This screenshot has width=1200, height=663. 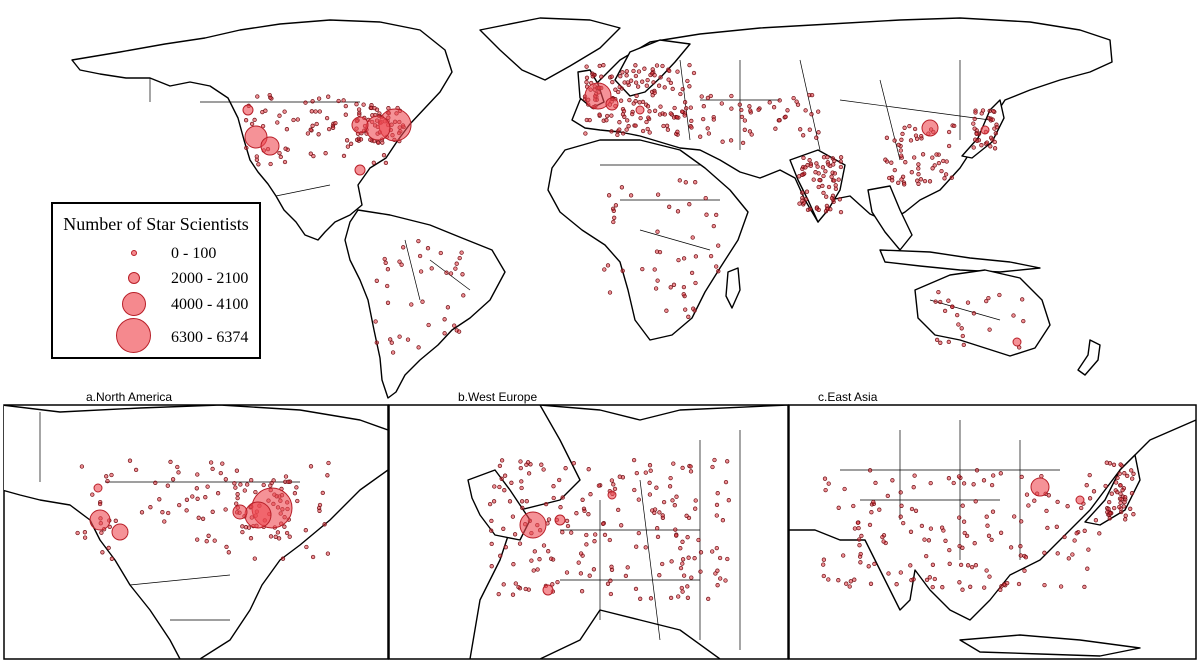 I want to click on inset-panel-east-asia, so click(x=992, y=532).